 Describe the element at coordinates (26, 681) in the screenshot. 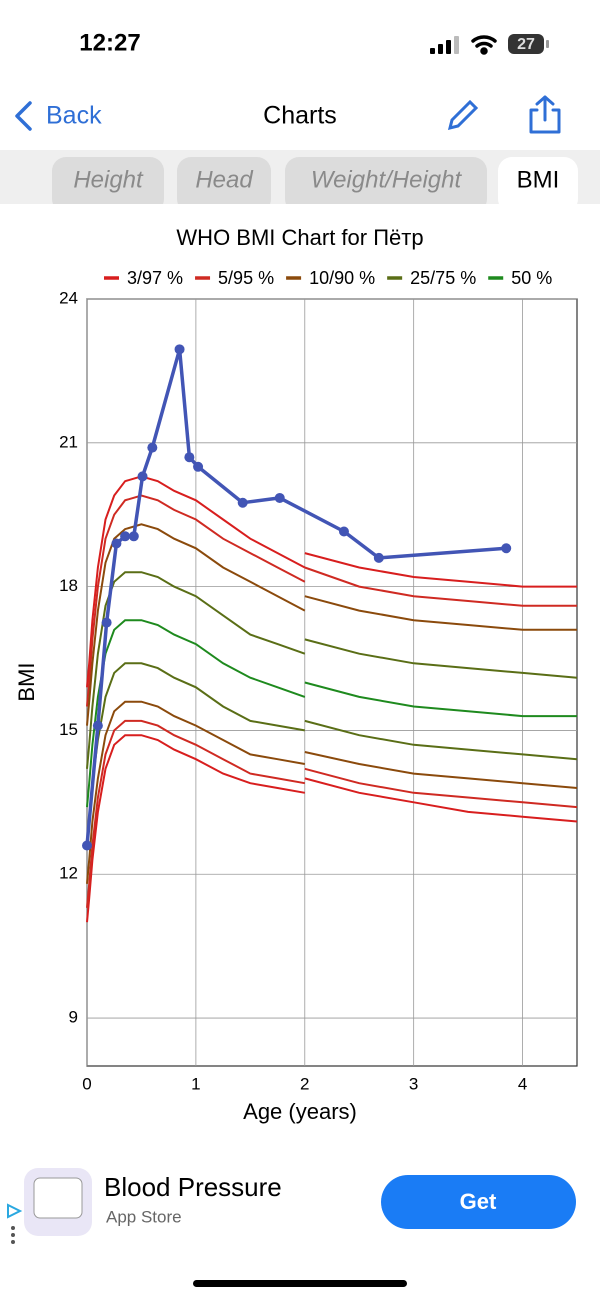

I see `y-axis-label: BMI` at that location.